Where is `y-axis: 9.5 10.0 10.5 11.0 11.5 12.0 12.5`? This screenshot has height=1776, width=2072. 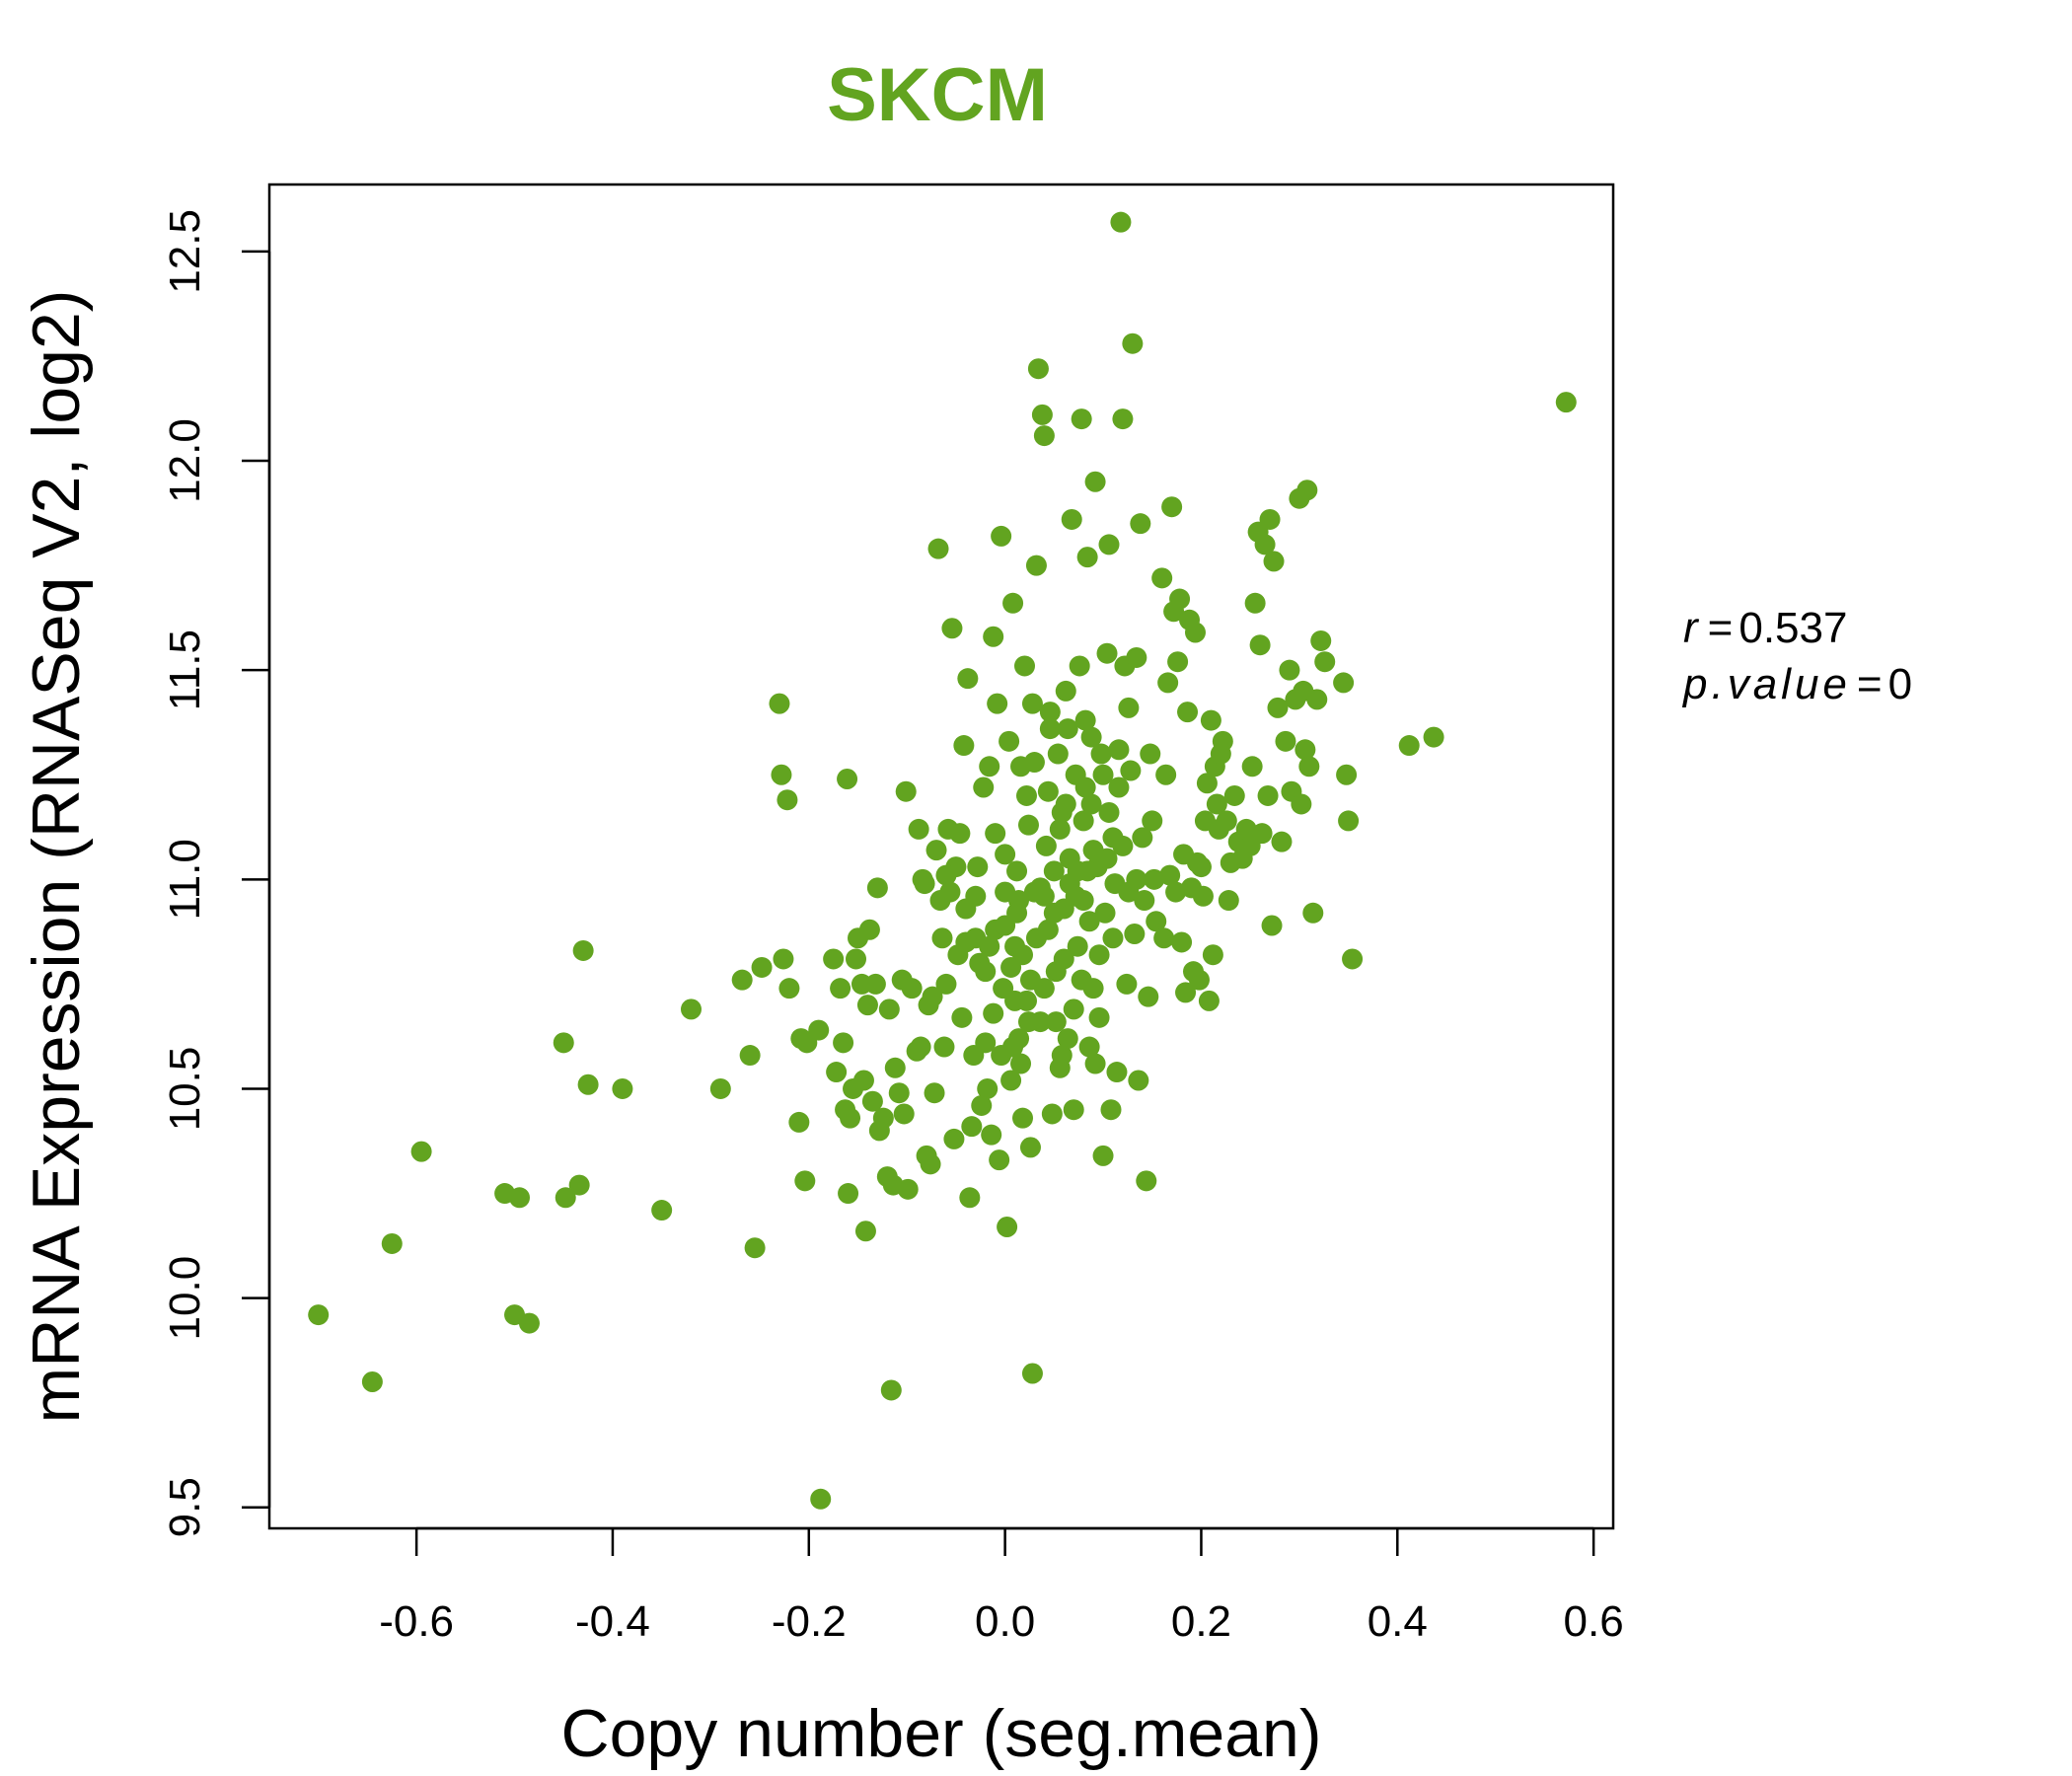
y-axis: 9.5 10.0 10.5 11.0 11.5 12.0 12.5 is located at coordinates (216, 873).